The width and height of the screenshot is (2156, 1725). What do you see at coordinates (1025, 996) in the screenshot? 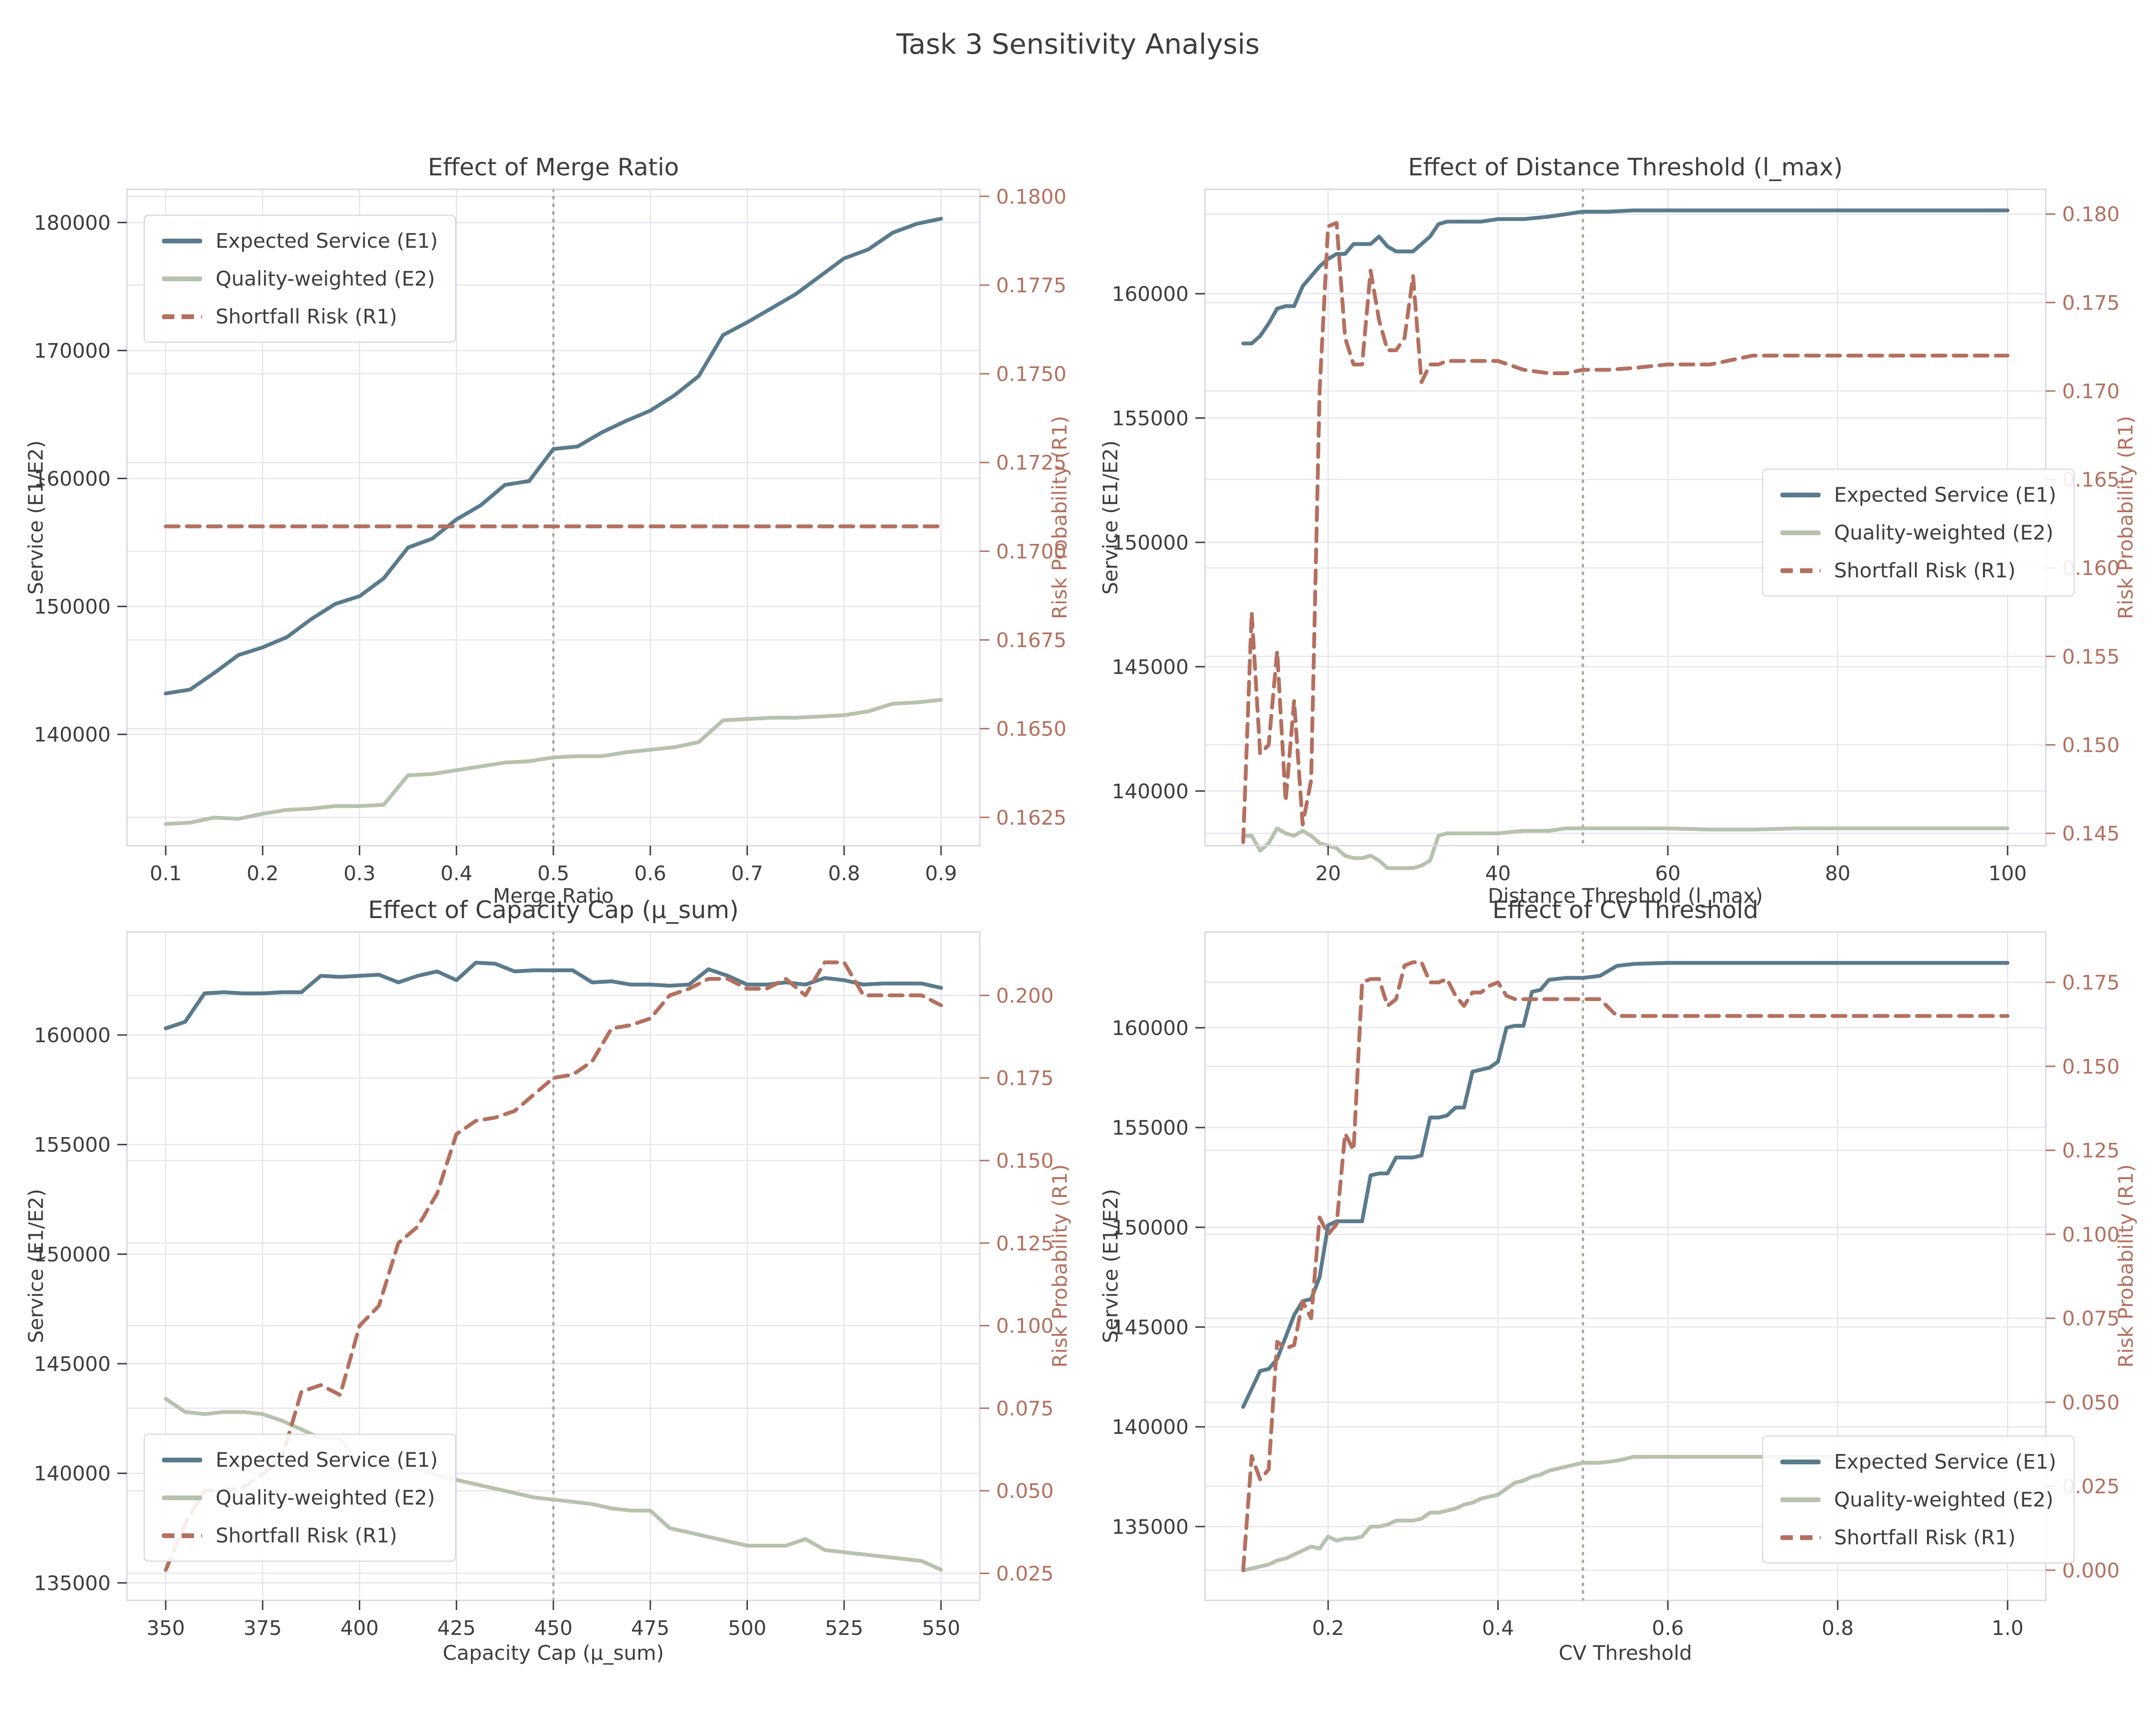
I see `tick-label: 0.200` at bounding box center [1025, 996].